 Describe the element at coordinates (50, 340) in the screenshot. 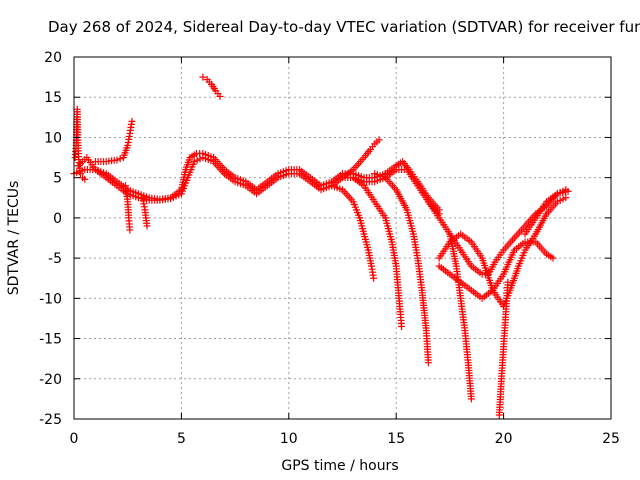

I see `y-tick-label: -15` at that location.